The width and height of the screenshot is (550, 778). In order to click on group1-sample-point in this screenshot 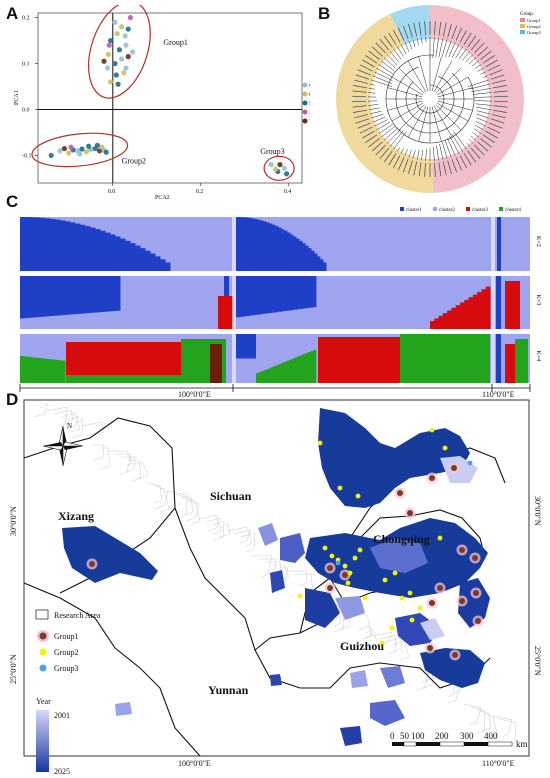, I will do `click(454, 468)`.